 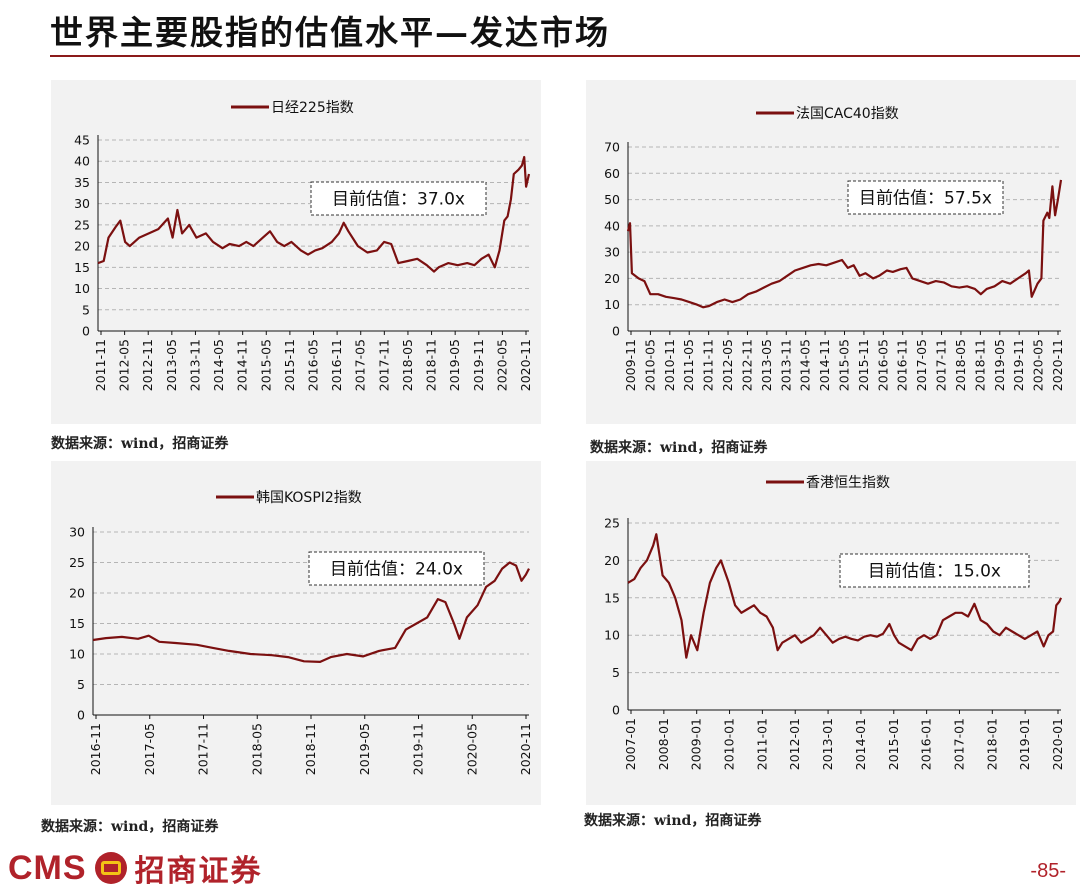 I want to click on x-tick-label: 2019-05, so click(x=364, y=749).